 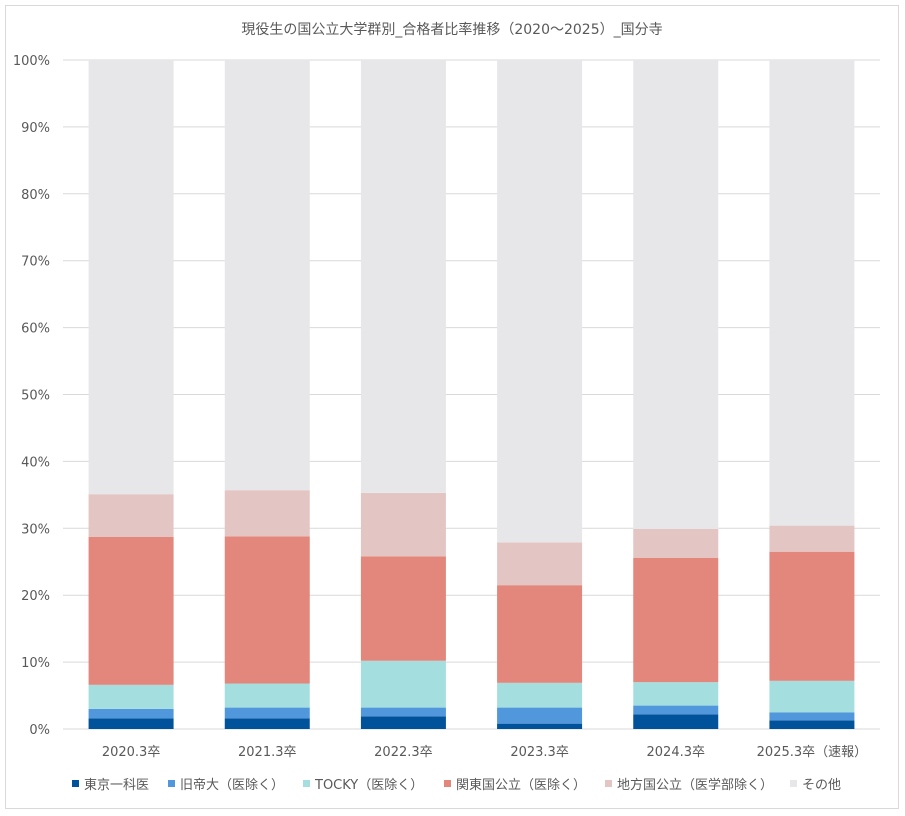 I want to click on y-tick-label: 50%, so click(x=35, y=396).